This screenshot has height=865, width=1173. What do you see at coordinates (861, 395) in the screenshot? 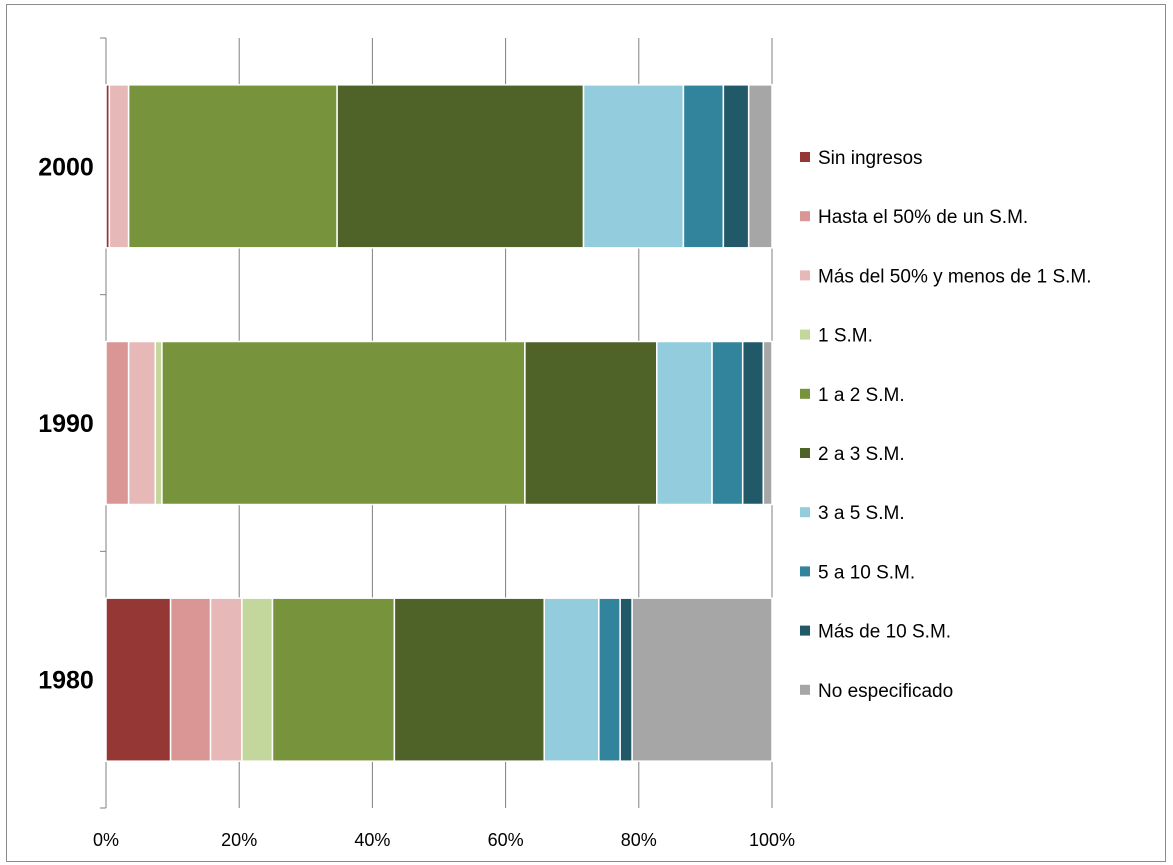
I see `legend-label: 1 a 2 S.M.` at bounding box center [861, 395].